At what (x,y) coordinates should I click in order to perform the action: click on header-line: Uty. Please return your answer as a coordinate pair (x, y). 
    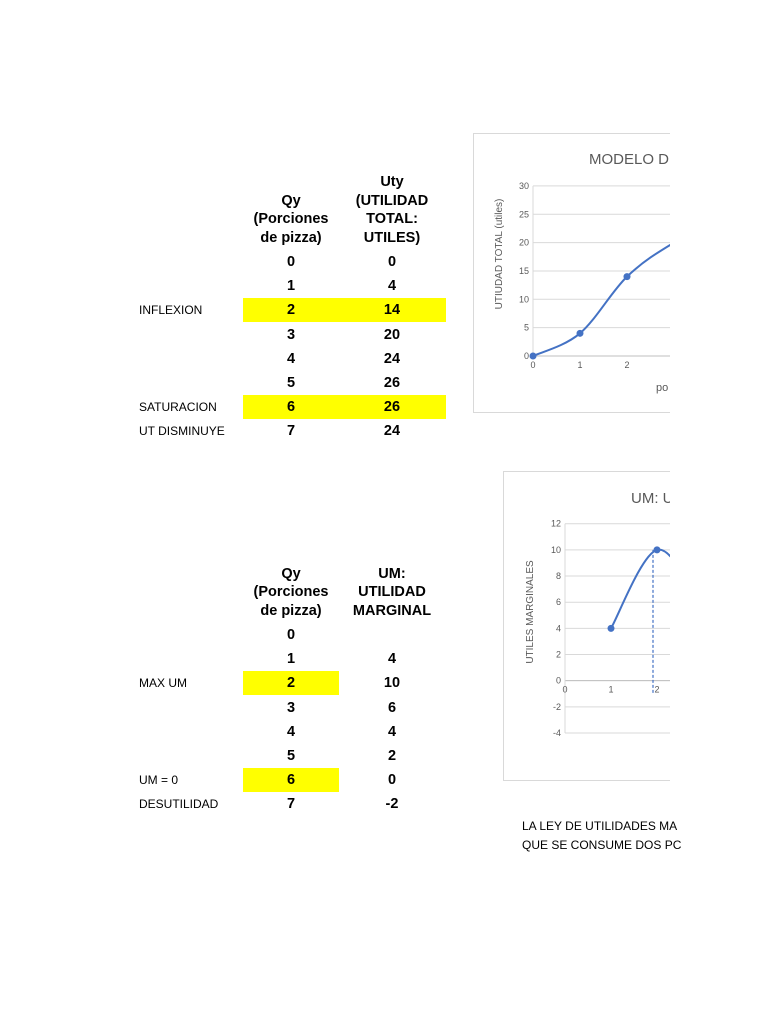
    Looking at the image, I should click on (392, 182).